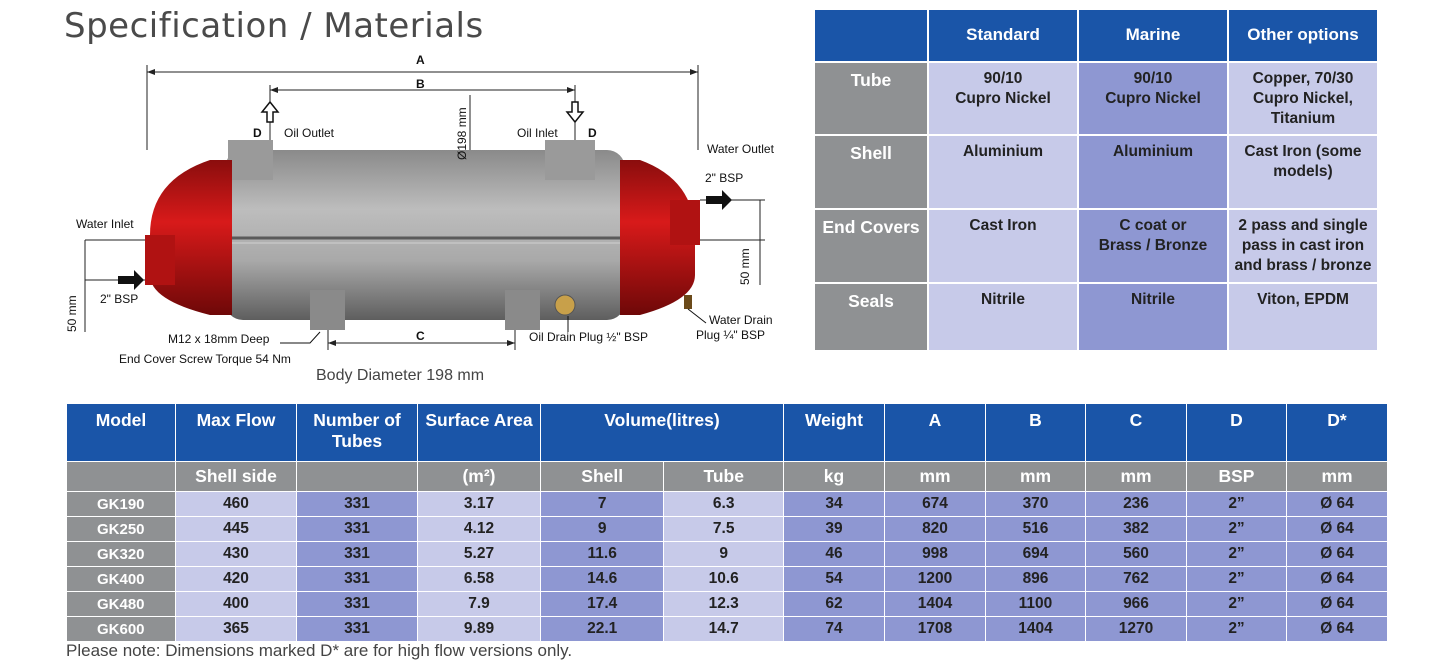  I want to click on col-a: A, so click(935, 433).